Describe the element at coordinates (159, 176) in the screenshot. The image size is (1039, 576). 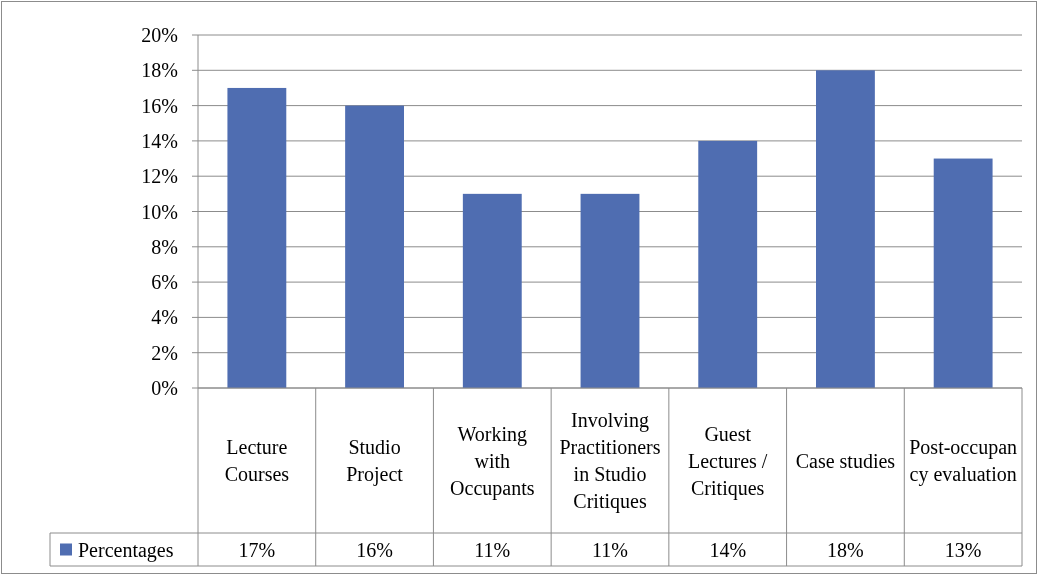
I see `y-tick-label: 12%` at that location.